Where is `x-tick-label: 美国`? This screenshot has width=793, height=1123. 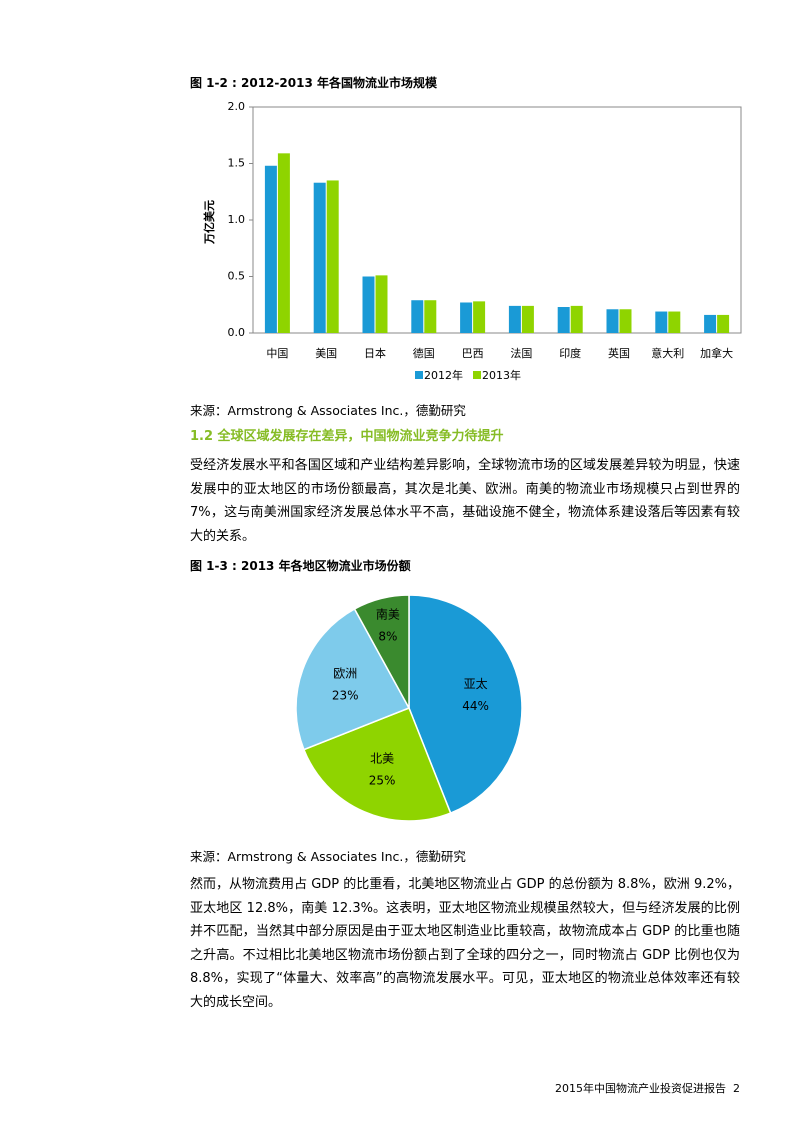 x-tick-label: 美国 is located at coordinates (326, 353).